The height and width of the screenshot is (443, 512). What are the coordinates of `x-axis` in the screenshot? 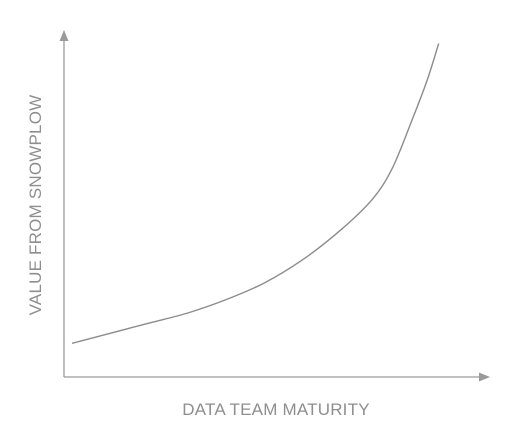 It's located at (277, 377).